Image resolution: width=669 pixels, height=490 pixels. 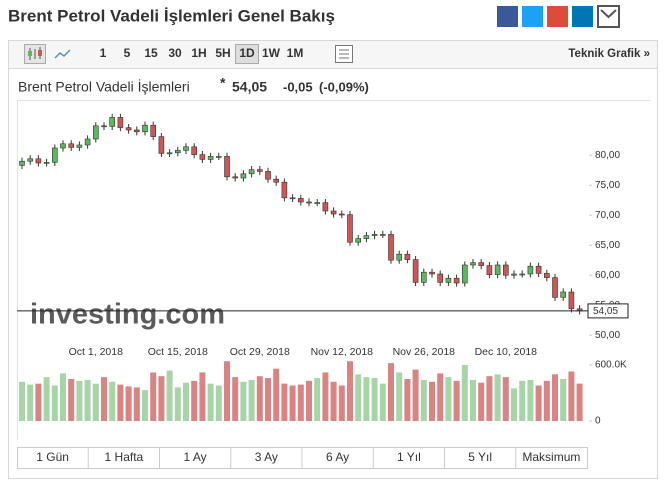 What do you see at coordinates (607, 245) in the screenshot?
I see `y-tick-label: 65,00` at bounding box center [607, 245].